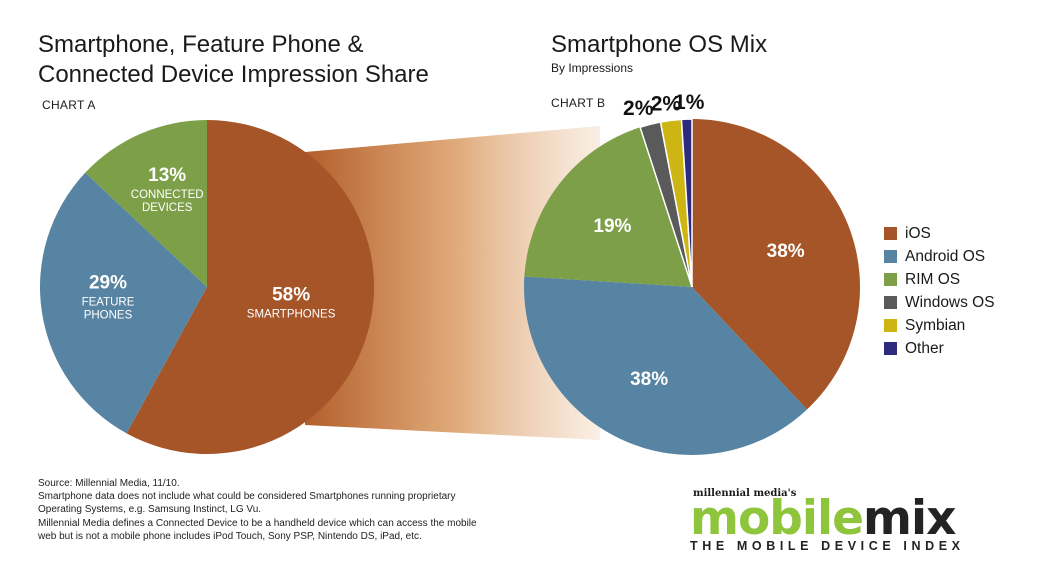 This screenshot has height=576, width=1047. I want to click on legend-label-windows: Windows OS, so click(950, 302).